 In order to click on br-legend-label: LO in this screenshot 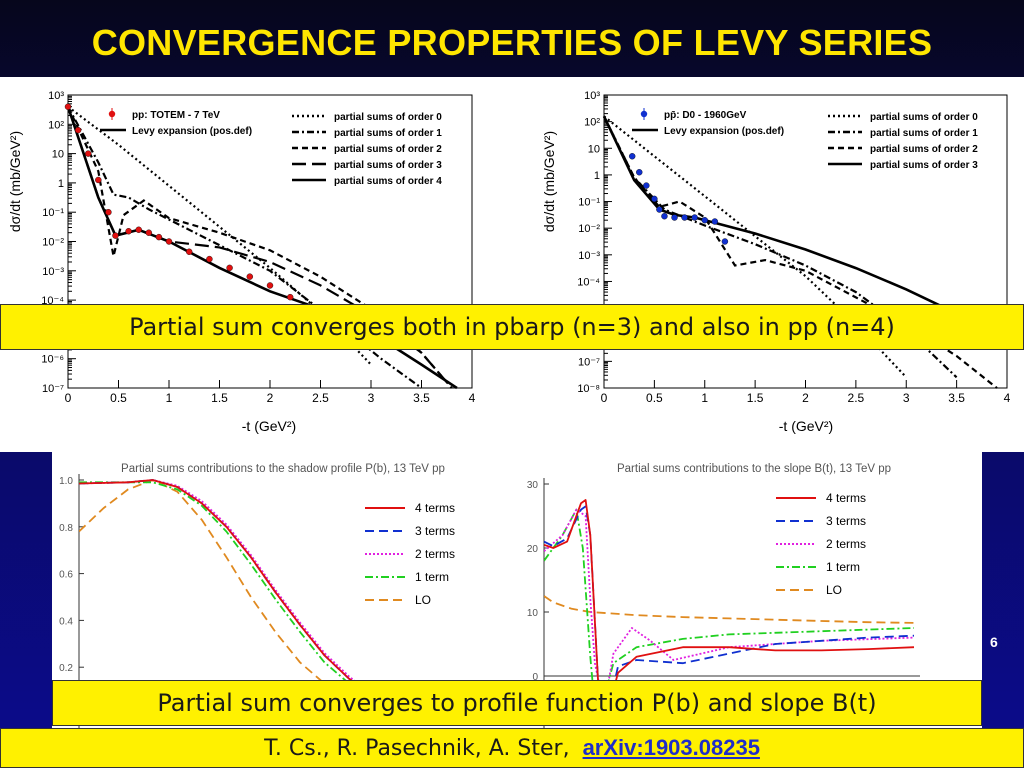, I will do `click(834, 590)`.